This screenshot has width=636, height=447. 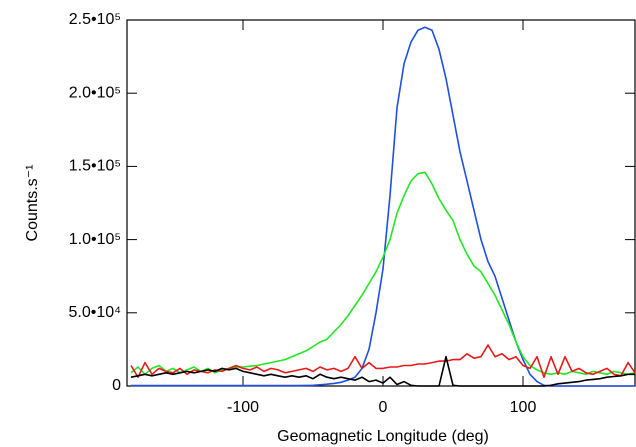 What do you see at coordinates (116, 385) in the screenshot?
I see `y-tick-label: 0` at bounding box center [116, 385].